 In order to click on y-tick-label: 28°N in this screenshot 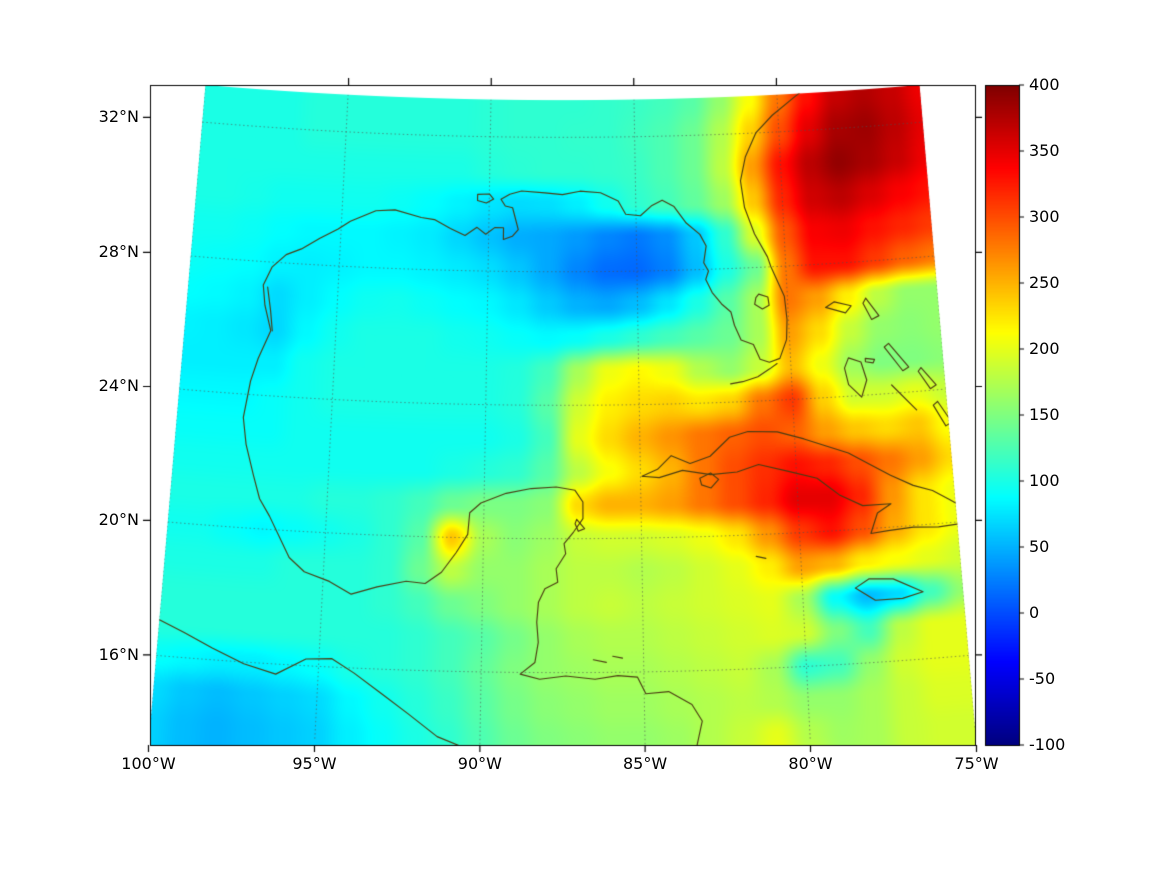, I will do `click(118, 252)`.